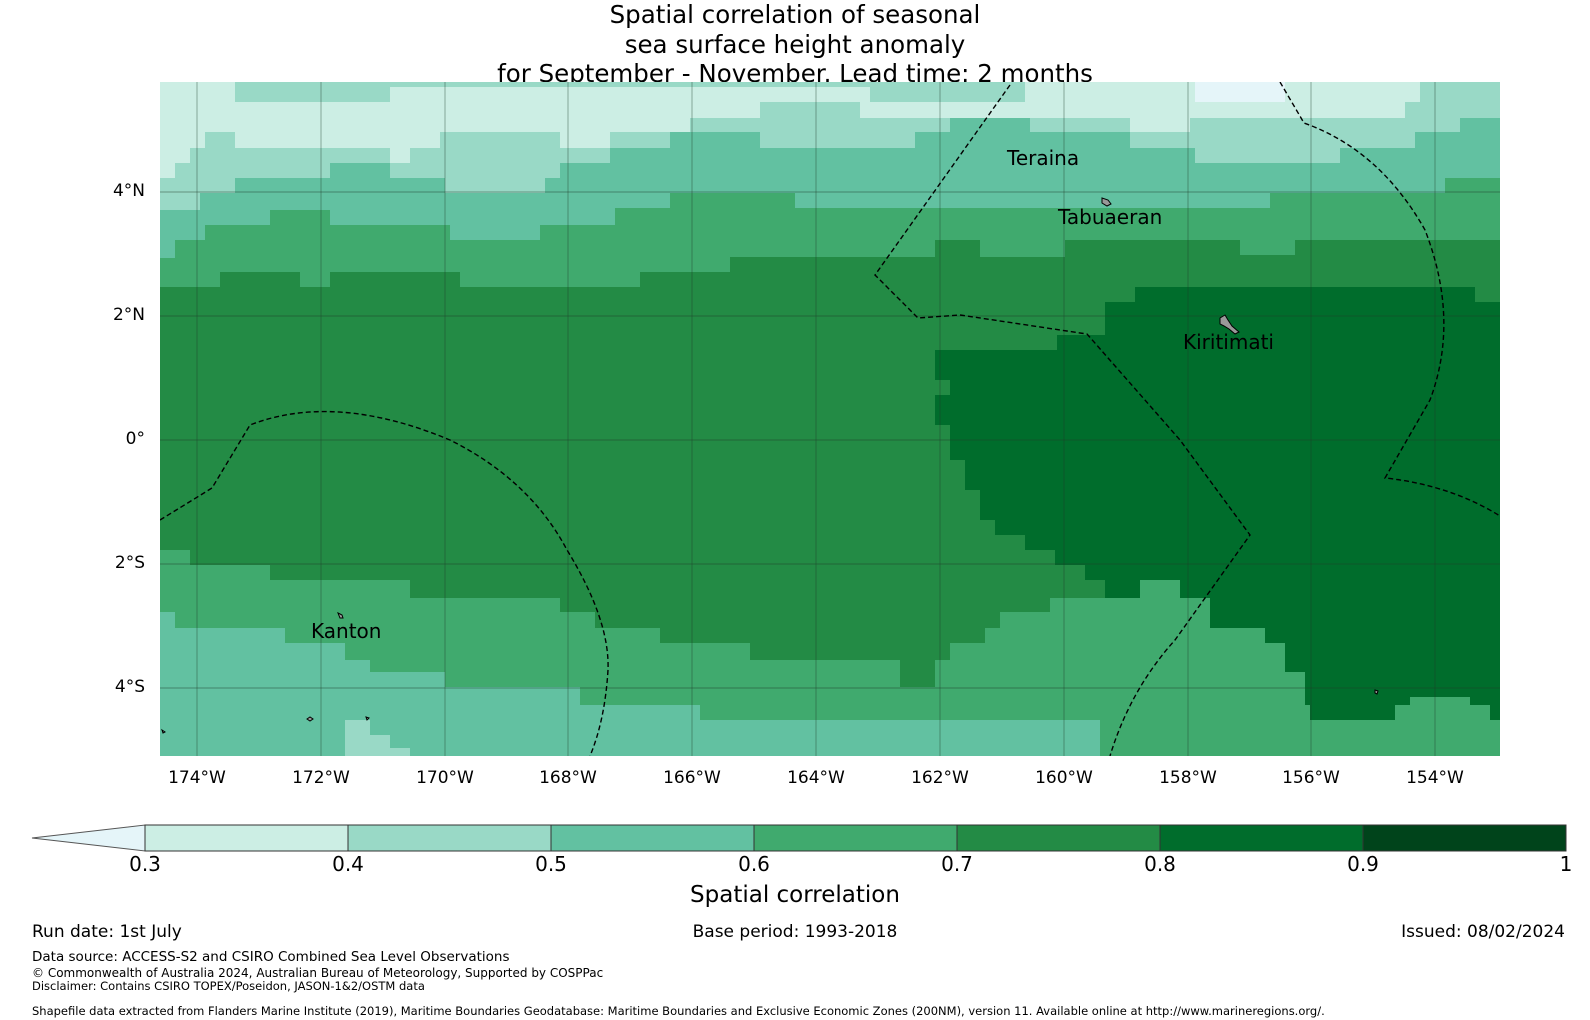 This screenshot has width=1590, height=1020. What do you see at coordinates (1188, 778) in the screenshot?
I see `lon-tick-158w: 158°W` at bounding box center [1188, 778].